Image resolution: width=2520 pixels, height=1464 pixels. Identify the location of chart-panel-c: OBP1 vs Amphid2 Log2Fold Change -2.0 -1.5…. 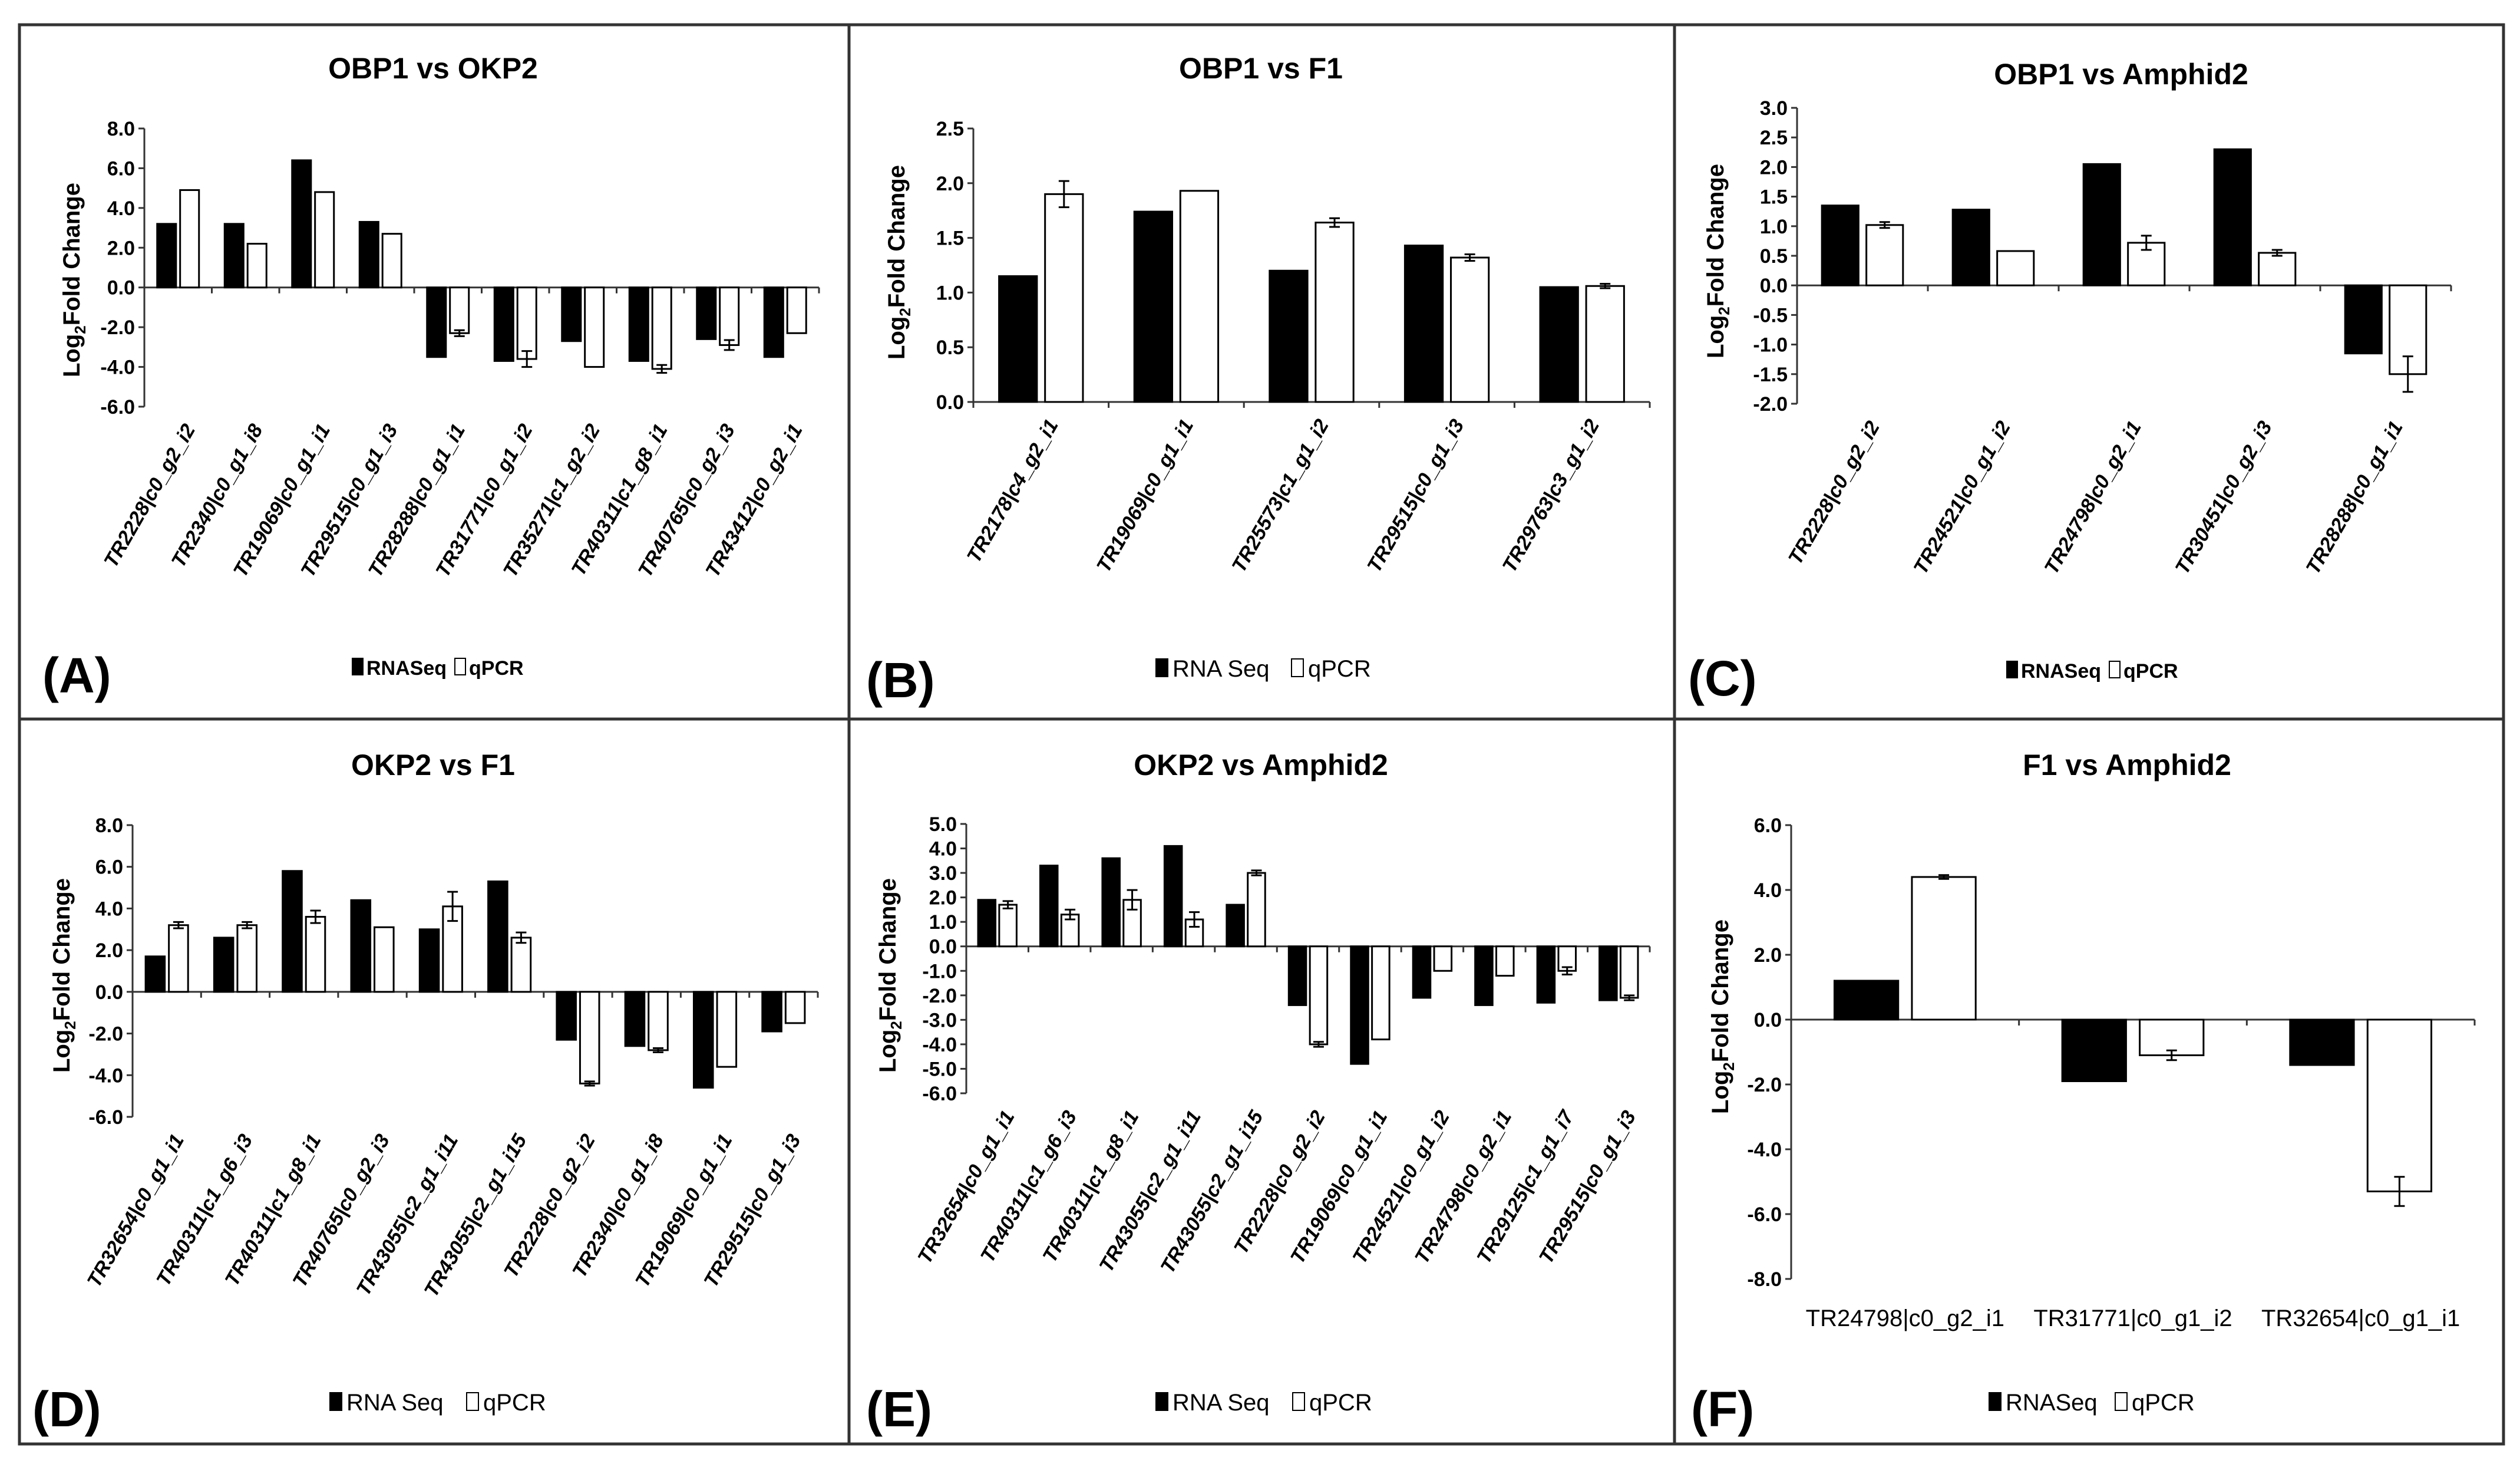
(2070, 382).